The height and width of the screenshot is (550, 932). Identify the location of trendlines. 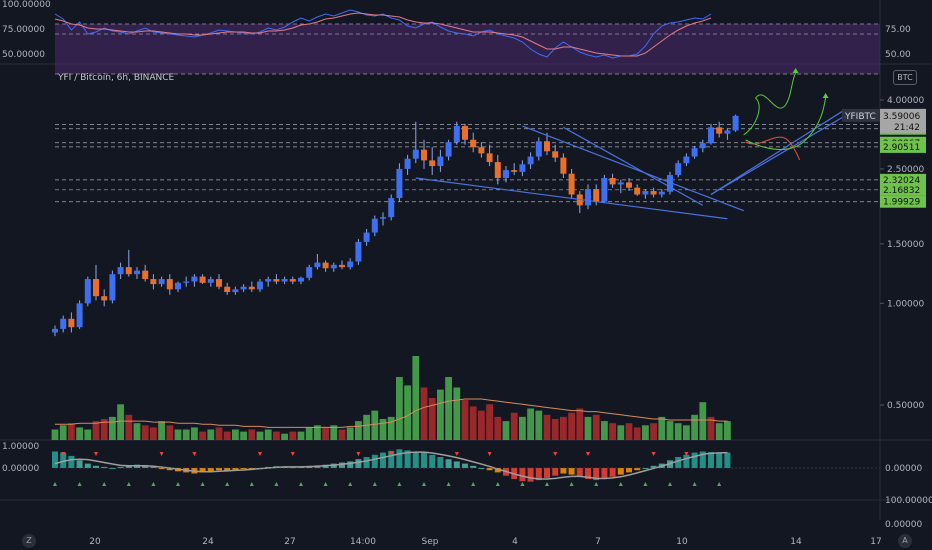
(629, 165).